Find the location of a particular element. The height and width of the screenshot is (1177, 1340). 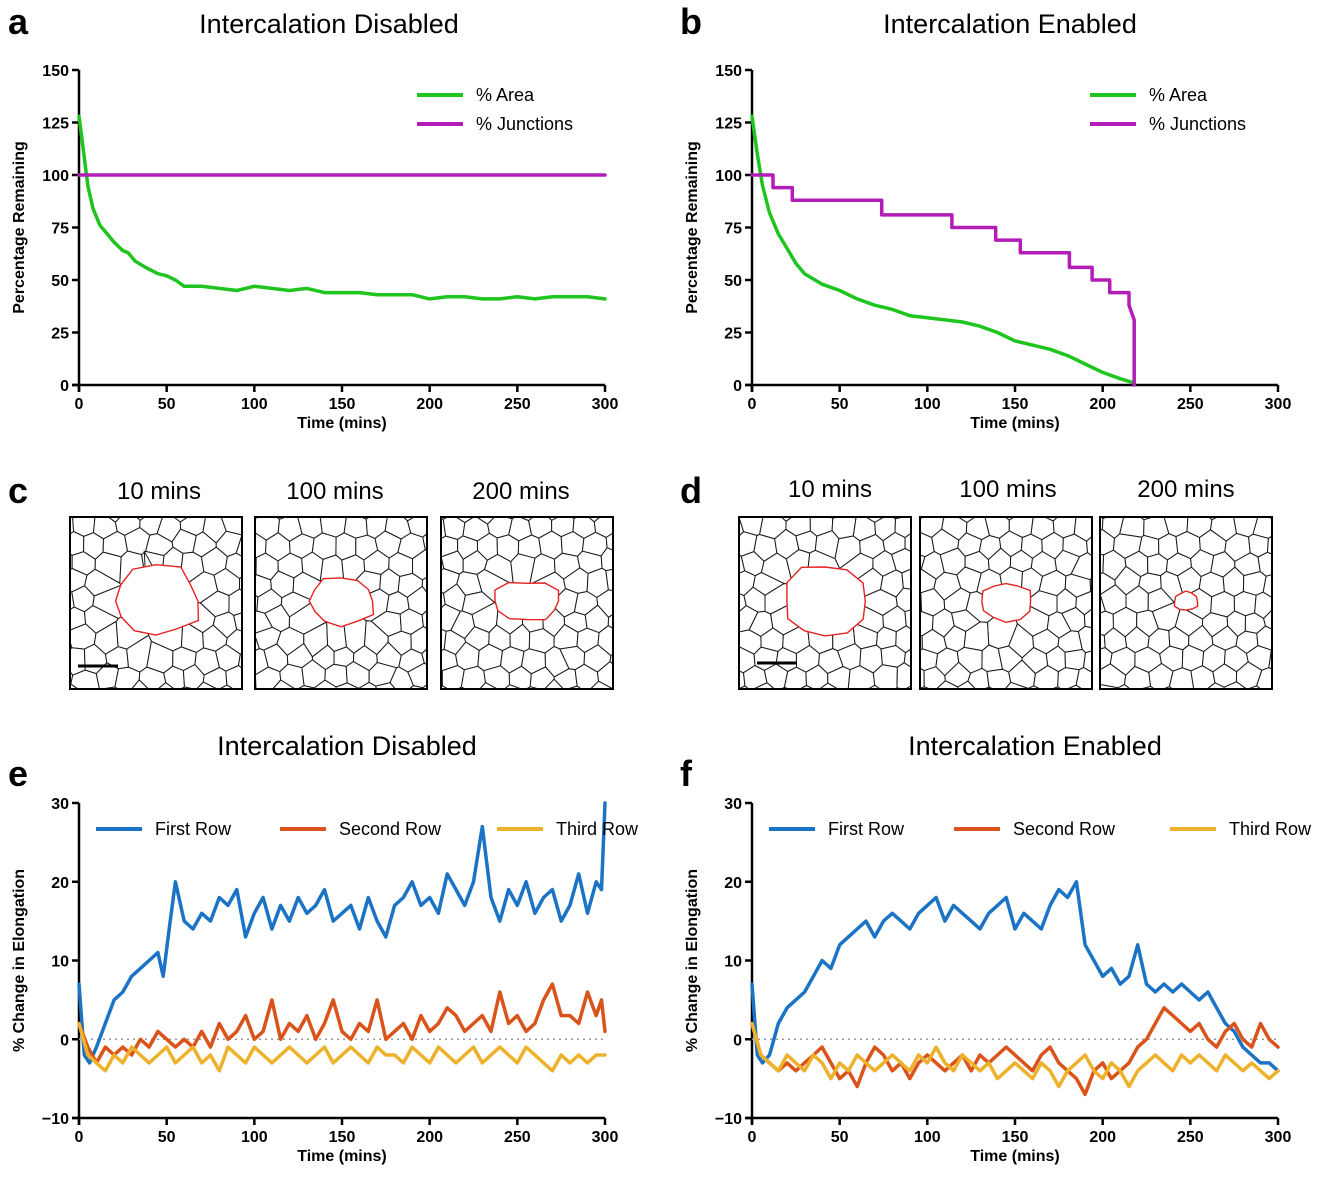

snapshot-d-label-3: 200 mins is located at coordinates (1185, 489).